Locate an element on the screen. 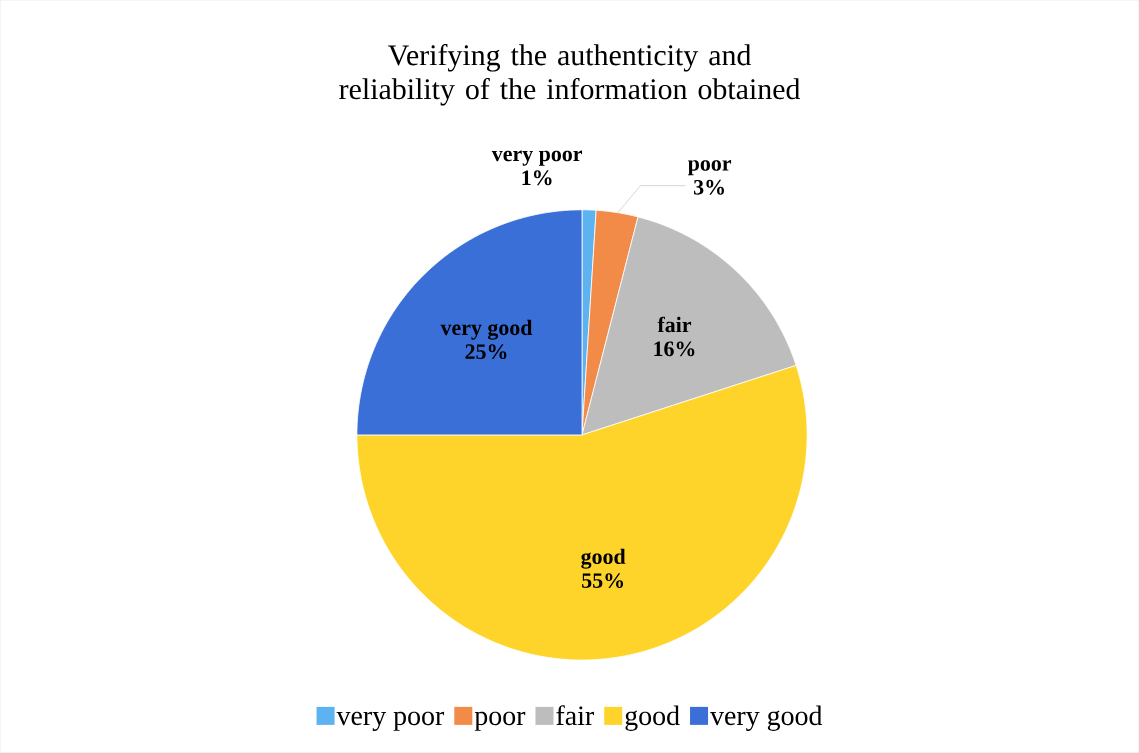  data-label: 25% is located at coordinates (486, 352).